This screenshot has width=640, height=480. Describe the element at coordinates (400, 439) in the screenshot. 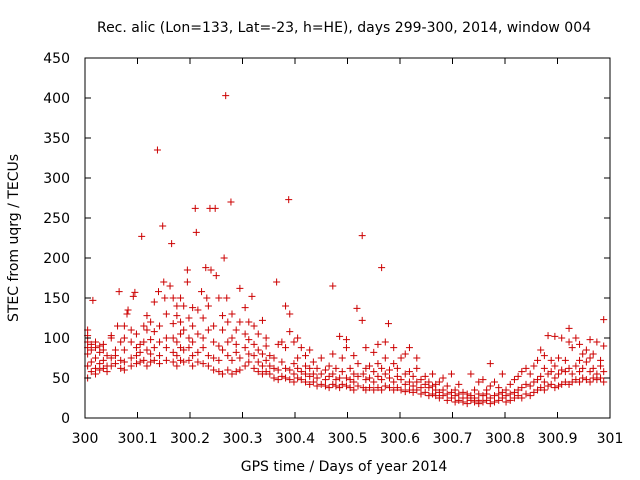

I see `x-tick-label: 300.6` at that location.